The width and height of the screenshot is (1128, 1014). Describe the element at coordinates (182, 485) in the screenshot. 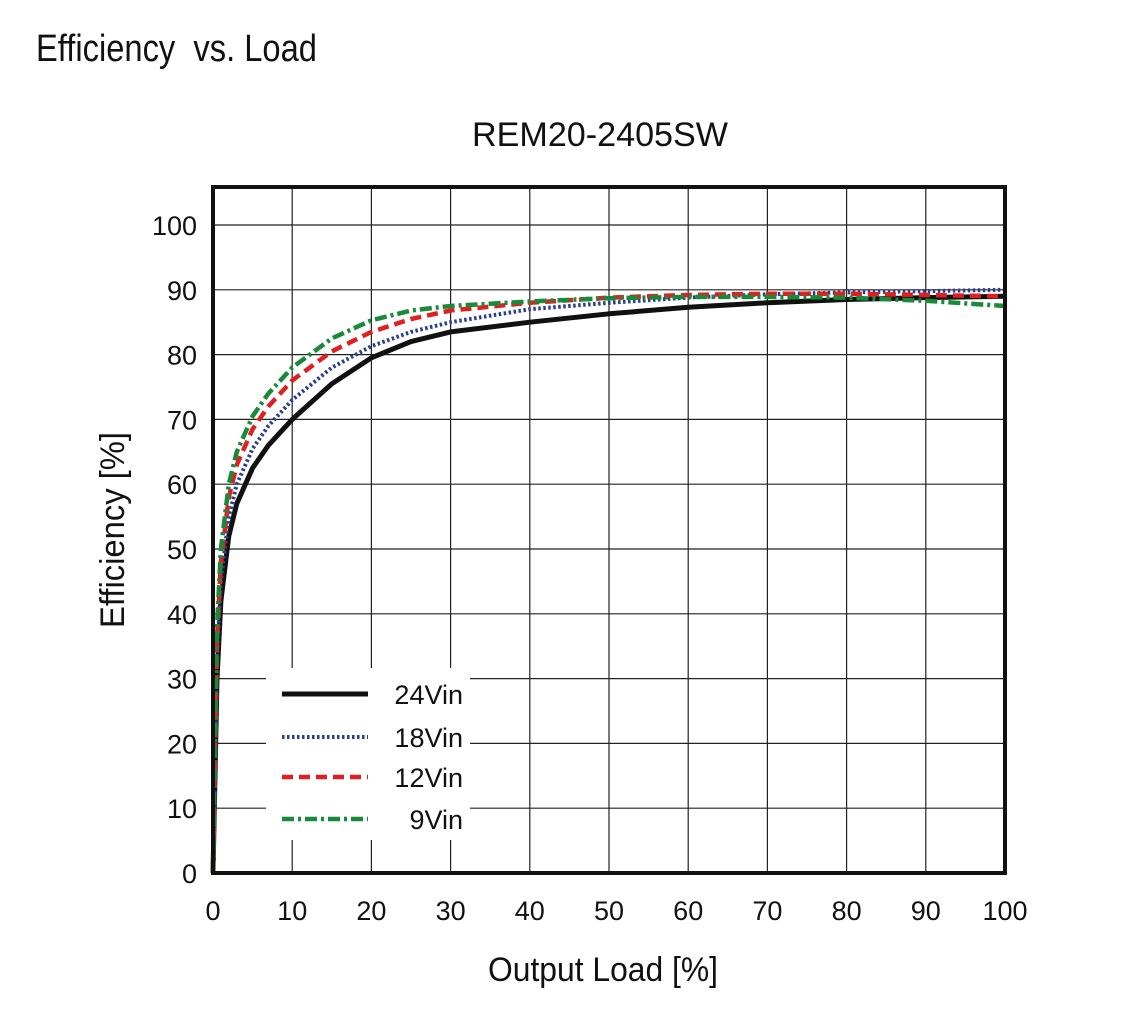

I see `y-tick-label: 60` at that location.